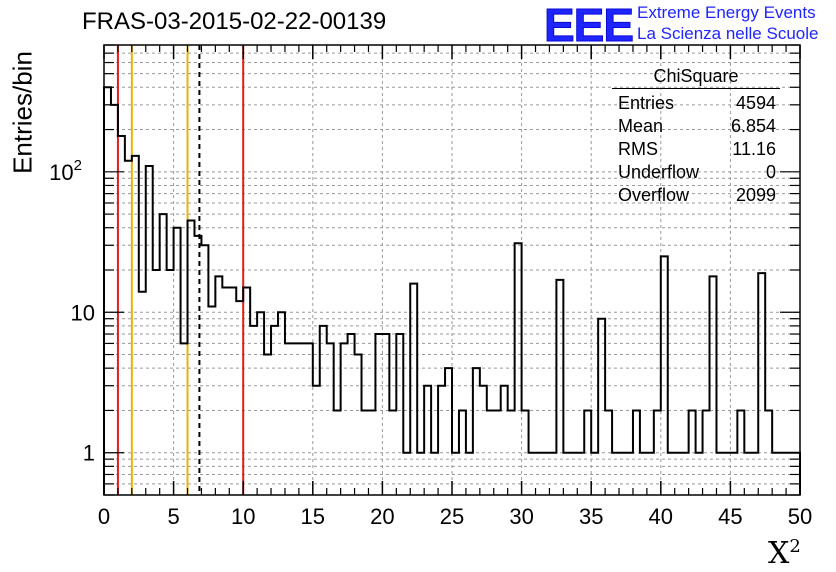 The height and width of the screenshot is (572, 836). What do you see at coordinates (800, 516) in the screenshot?
I see `x-tick-label: 50` at bounding box center [800, 516].